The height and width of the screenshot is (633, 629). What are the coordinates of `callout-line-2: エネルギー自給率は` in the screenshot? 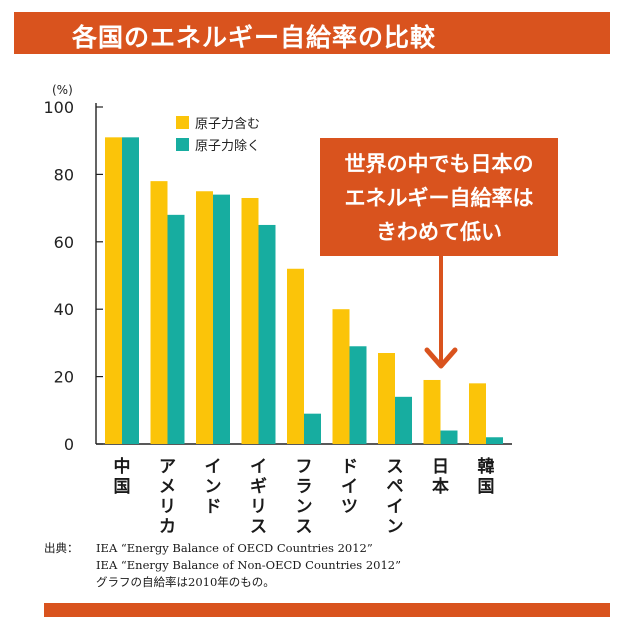 It's located at (439, 198).